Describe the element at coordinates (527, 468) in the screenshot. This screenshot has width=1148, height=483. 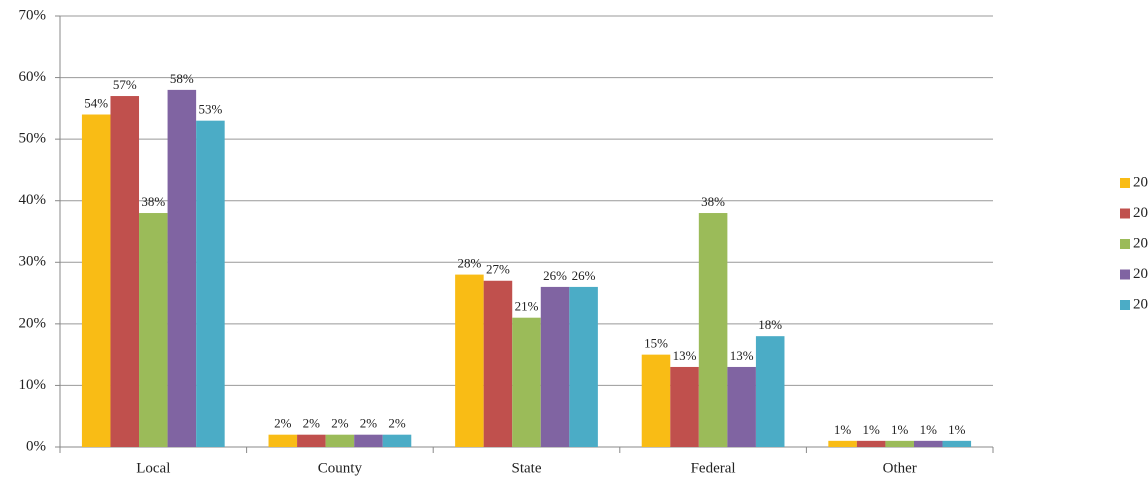
I see `x-tick-label: State` at that location.